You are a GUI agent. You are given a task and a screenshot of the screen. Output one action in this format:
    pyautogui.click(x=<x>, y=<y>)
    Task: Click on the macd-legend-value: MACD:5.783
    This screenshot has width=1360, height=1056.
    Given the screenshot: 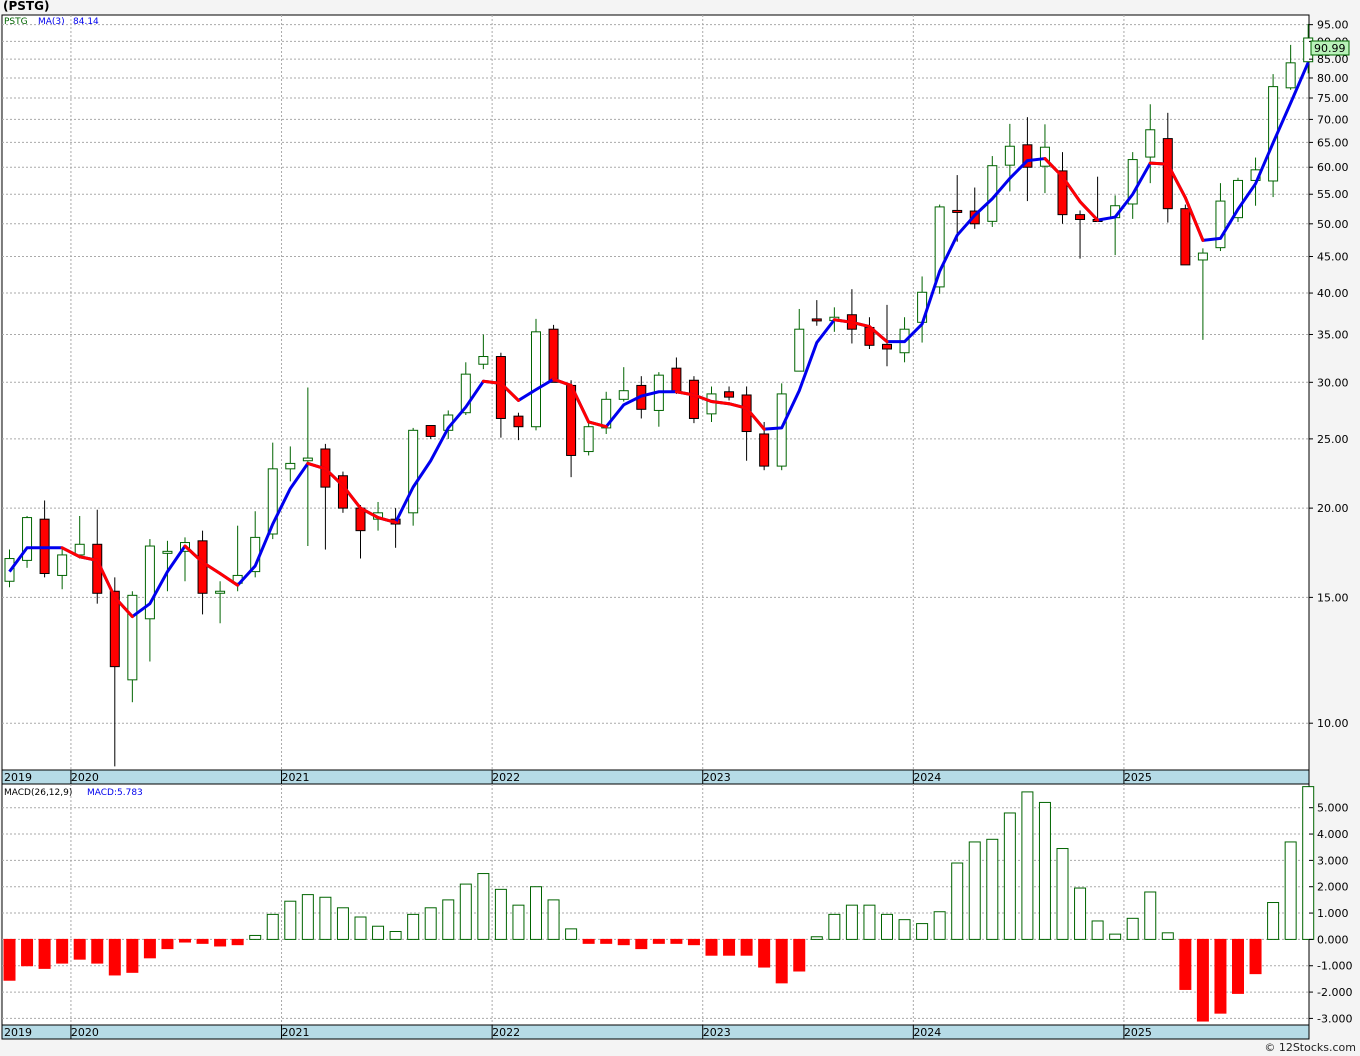 What is the action you would take?
    pyautogui.click(x=115, y=793)
    